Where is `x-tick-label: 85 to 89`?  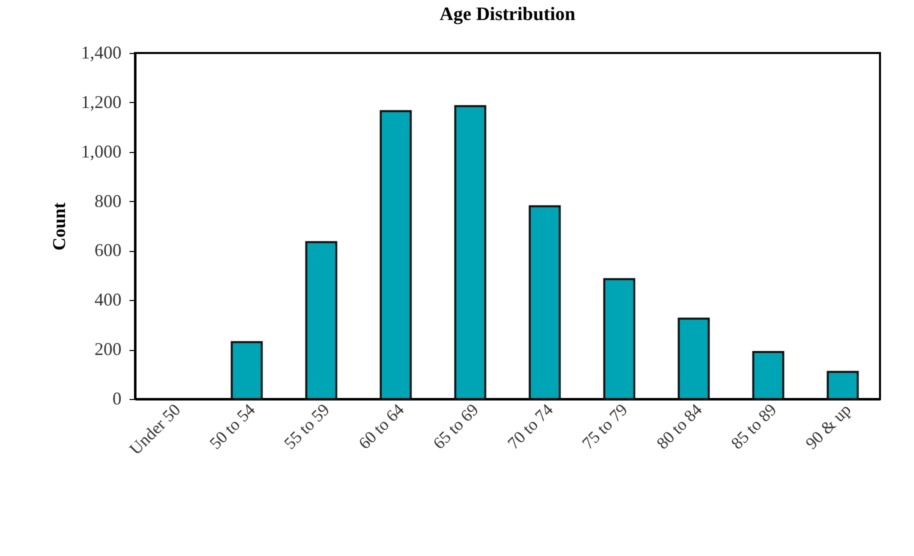
x-tick-label: 85 to 89 is located at coordinates (753, 426).